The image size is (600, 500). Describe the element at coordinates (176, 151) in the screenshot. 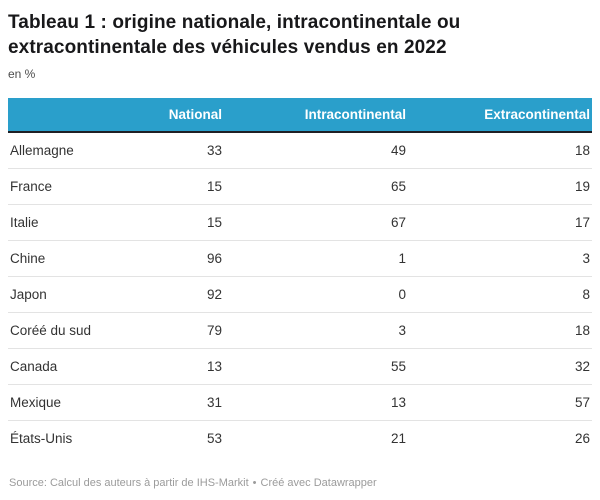

I see `cell-national: 33` at that location.